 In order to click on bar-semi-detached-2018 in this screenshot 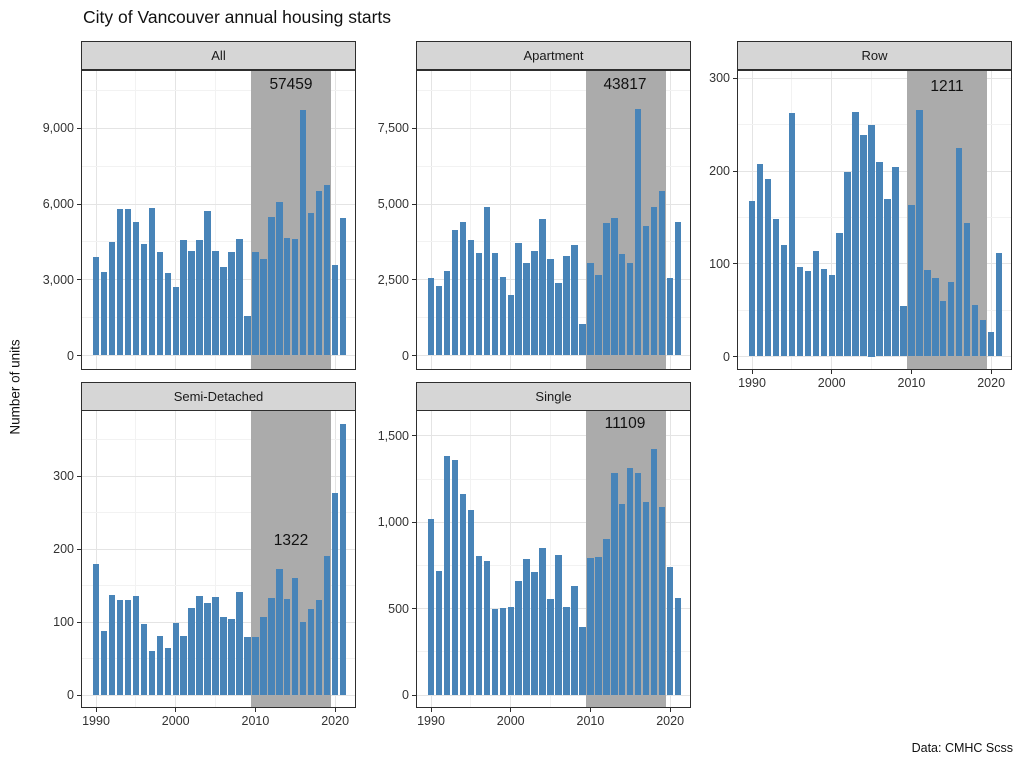, I will do `click(319, 647)`.